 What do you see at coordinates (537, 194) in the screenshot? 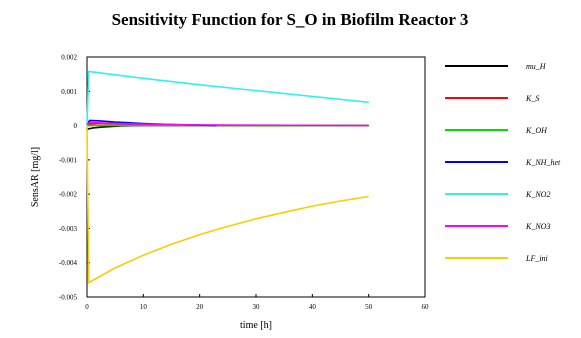
I see `legend-label: K_NO2` at bounding box center [537, 194].